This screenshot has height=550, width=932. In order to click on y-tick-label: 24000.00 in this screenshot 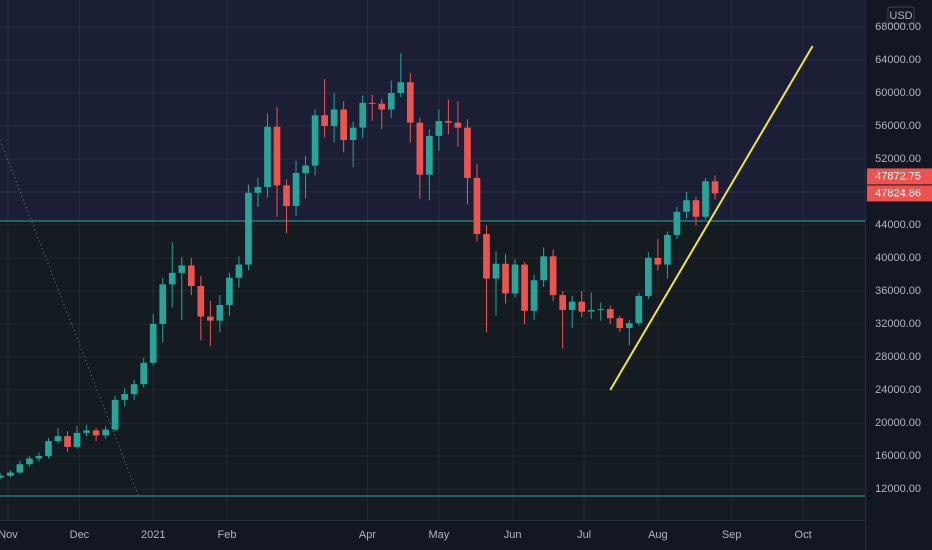, I will do `click(898, 390)`.